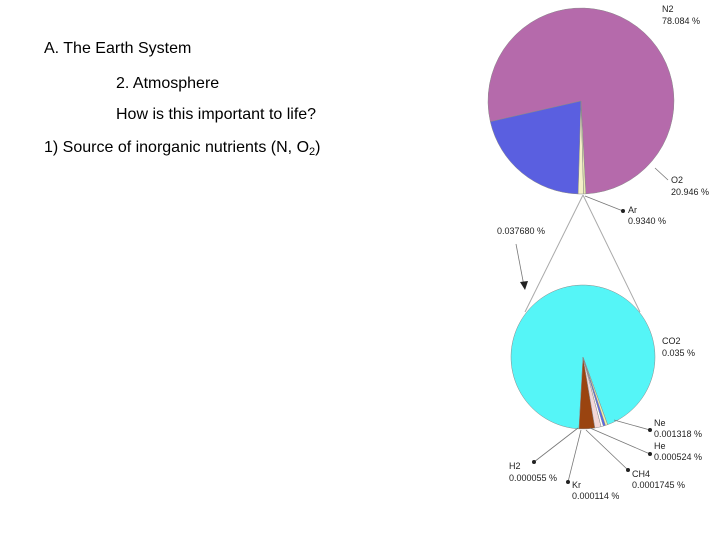  Describe the element at coordinates (533, 478) in the screenshot. I see `label-h2-value: 0.000055 %` at that location.